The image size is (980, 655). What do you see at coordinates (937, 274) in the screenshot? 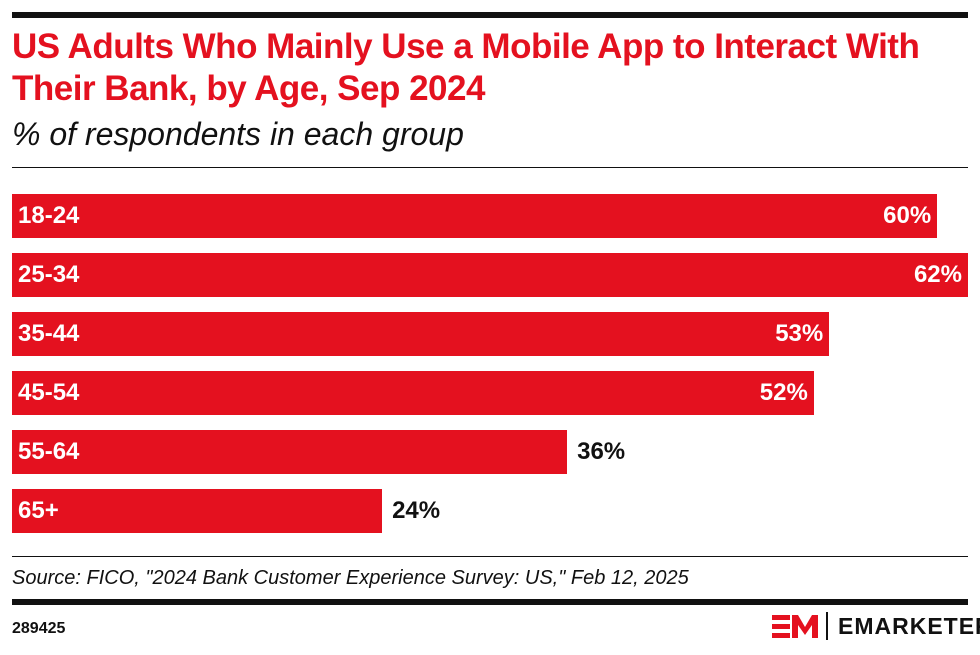
I see `value-label: 62%` at bounding box center [937, 274].